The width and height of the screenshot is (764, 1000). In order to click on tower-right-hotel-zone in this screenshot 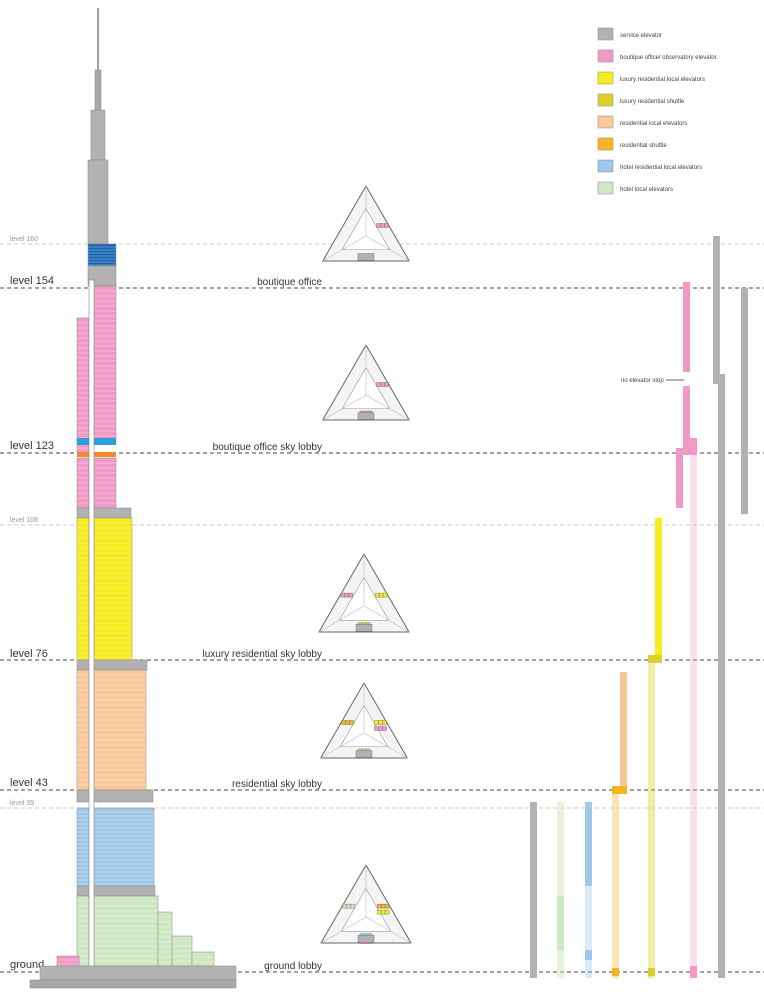, I will do `click(126, 931)`.